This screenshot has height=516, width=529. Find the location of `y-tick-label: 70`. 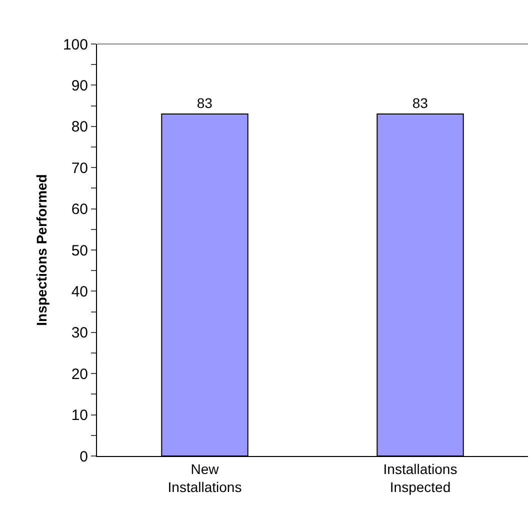

y-tick-label: 70 is located at coordinates (79, 168).